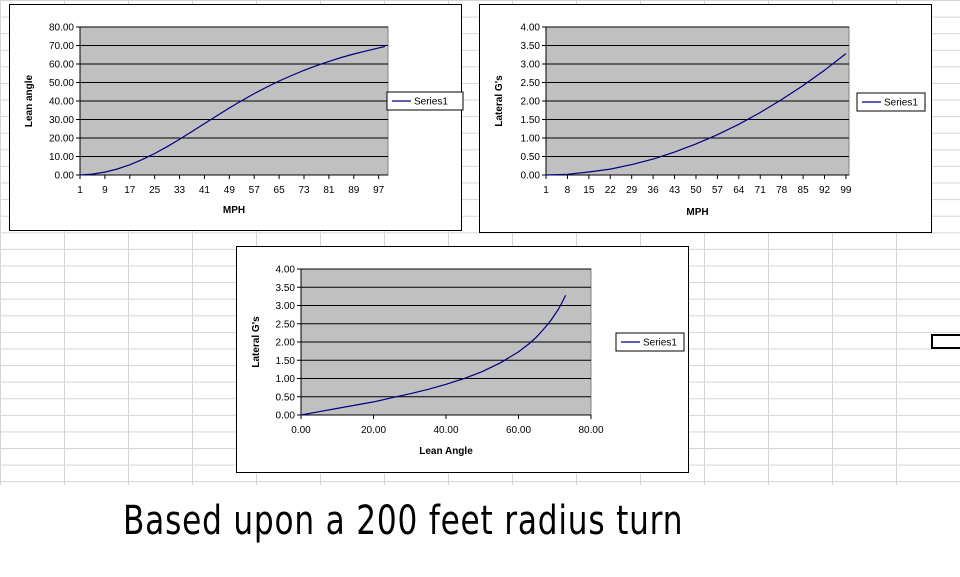  I want to click on y-tick-label: 10.00, so click(61, 157).